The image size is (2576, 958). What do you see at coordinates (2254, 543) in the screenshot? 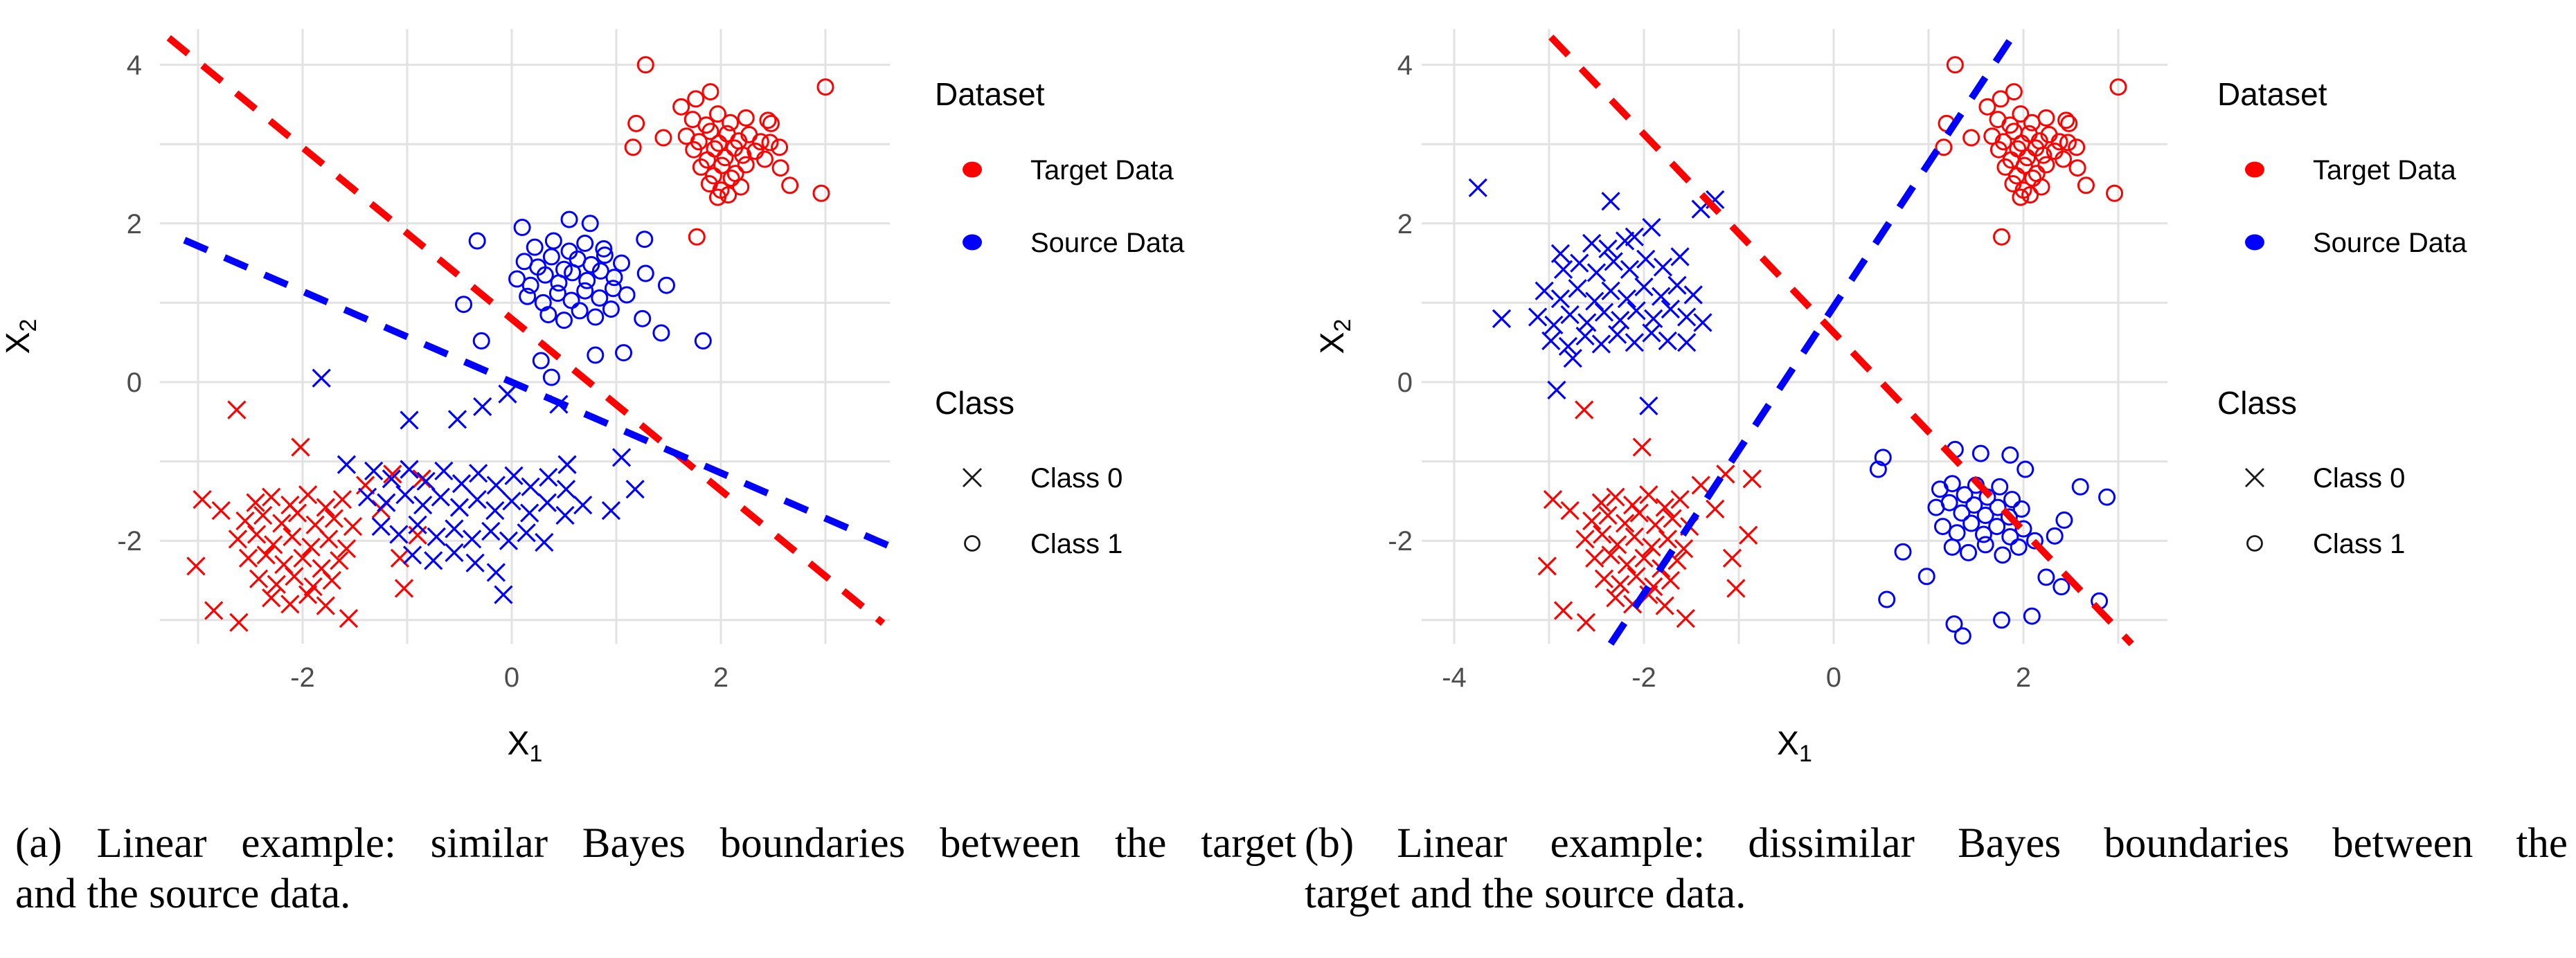
I see `class1-key-circle` at bounding box center [2254, 543].